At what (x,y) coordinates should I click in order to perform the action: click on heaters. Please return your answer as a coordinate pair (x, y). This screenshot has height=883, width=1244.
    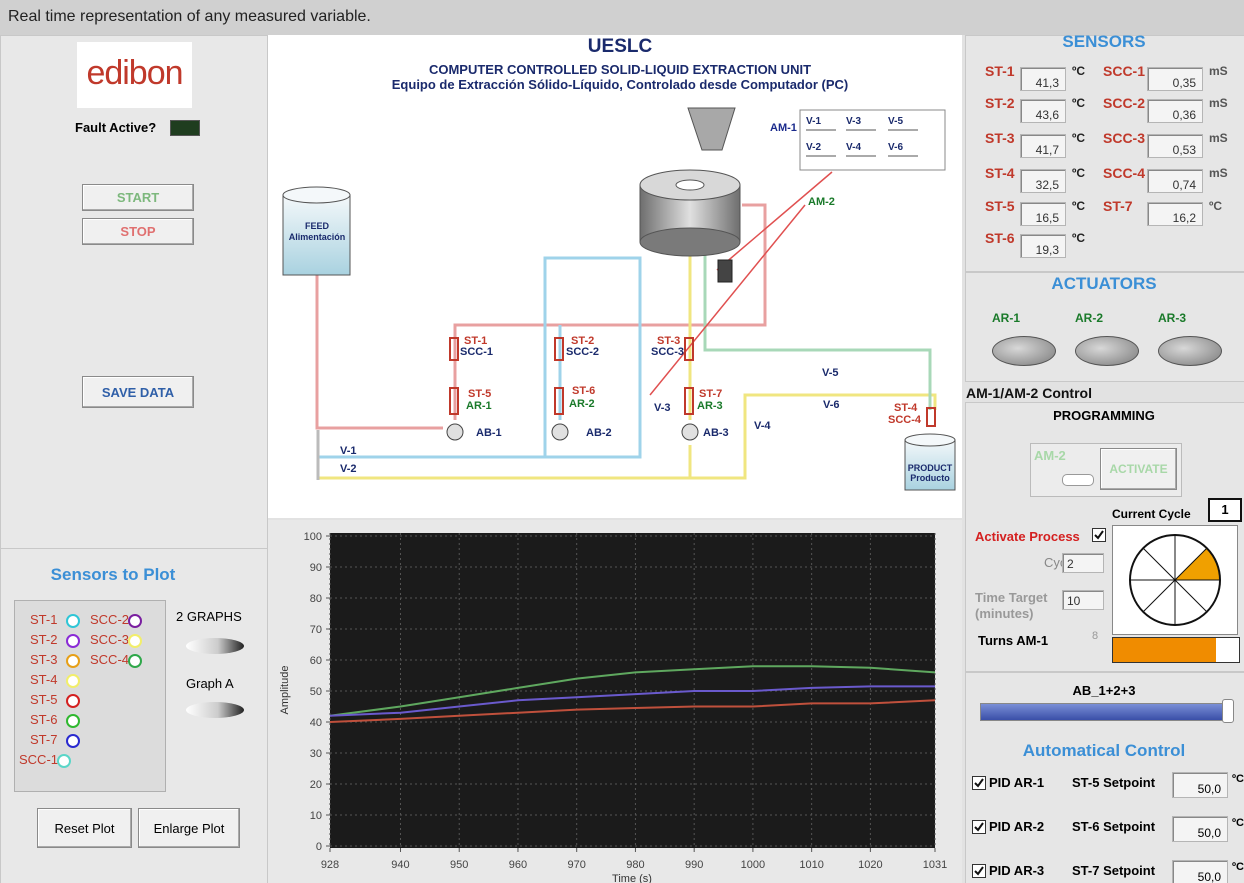
    Looking at the image, I should click on (692, 382).